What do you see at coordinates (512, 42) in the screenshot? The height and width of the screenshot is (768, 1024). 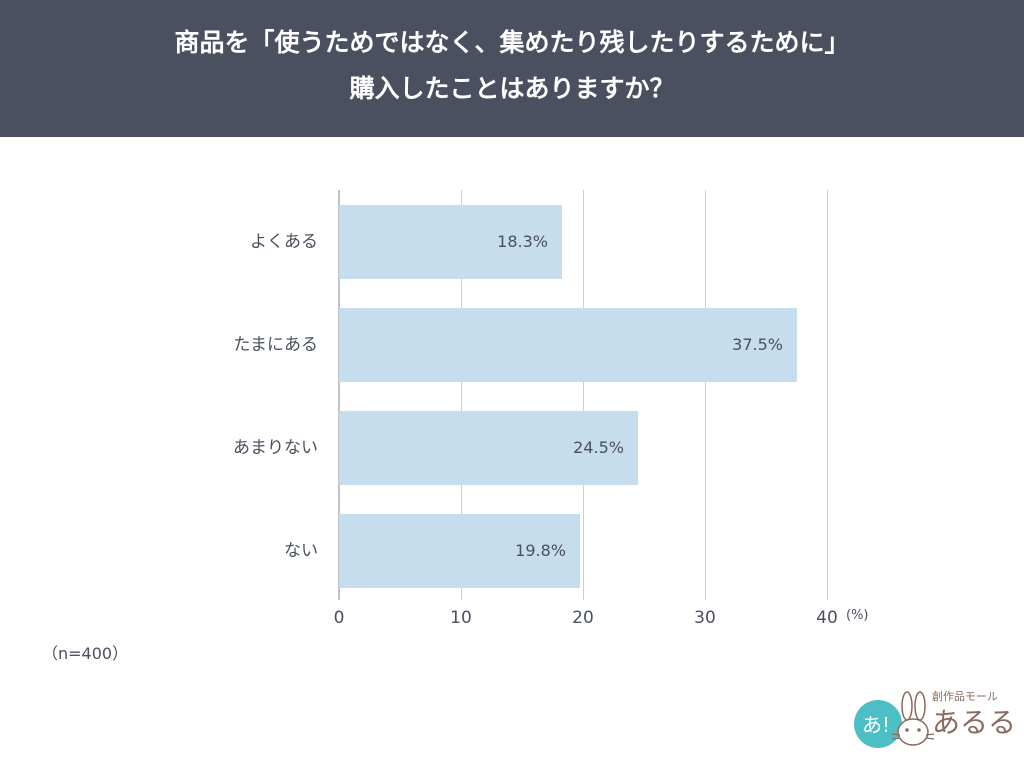 I see `title-line-1: 商品を「使うためではなく、集めたり残したりするために」` at bounding box center [512, 42].